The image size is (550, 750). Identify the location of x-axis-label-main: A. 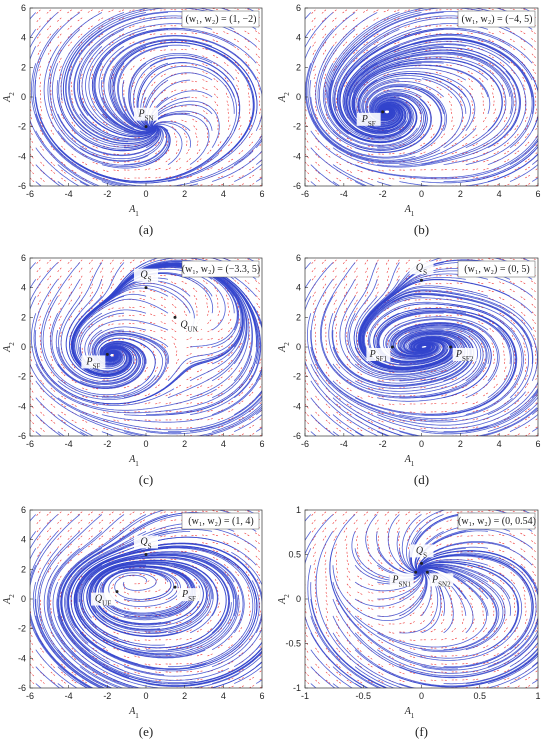
(408, 711).